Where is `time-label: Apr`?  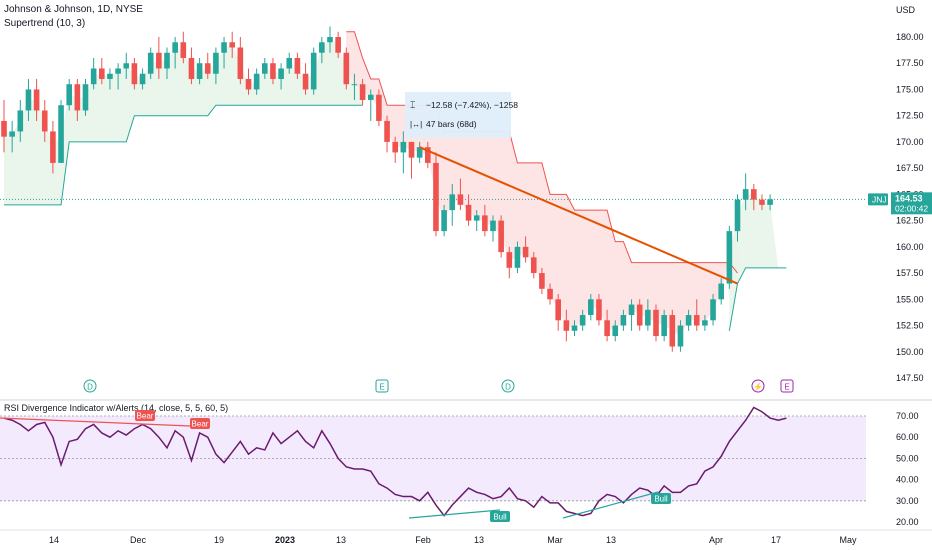
time-label: Apr is located at coordinates (716, 540).